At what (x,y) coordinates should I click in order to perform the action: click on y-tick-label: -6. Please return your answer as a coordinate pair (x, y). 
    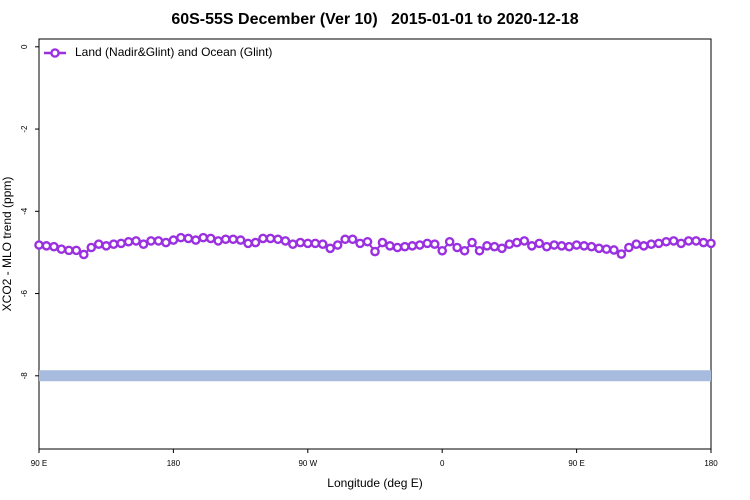
    Looking at the image, I should click on (24, 293).